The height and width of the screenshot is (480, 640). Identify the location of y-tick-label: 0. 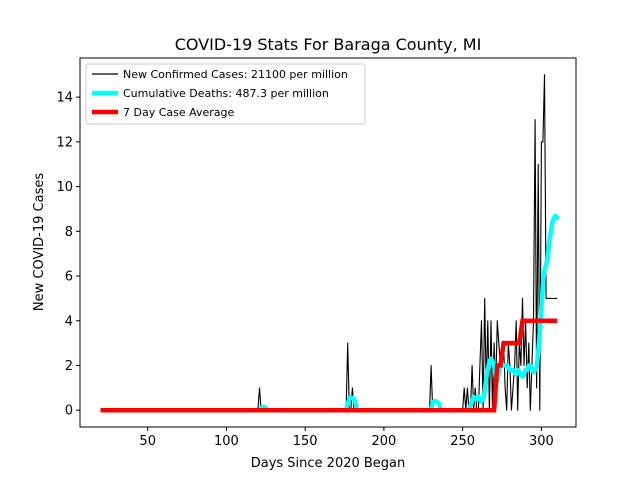
(69, 411).